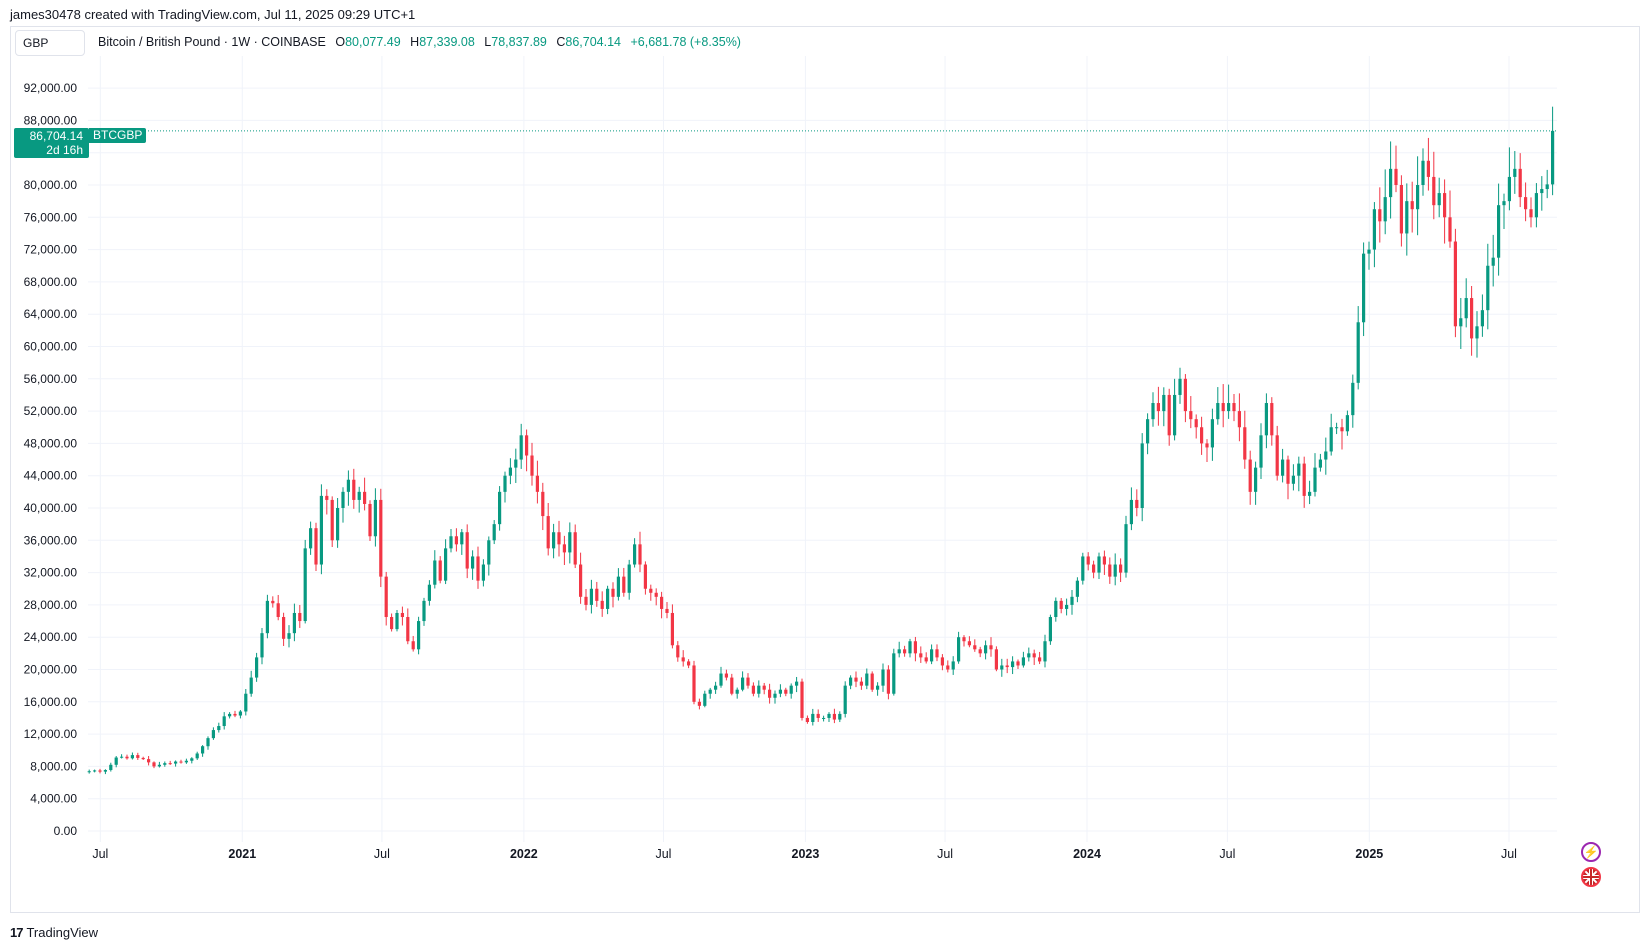  Describe the element at coordinates (54, 932) in the screenshot. I see `tradingview-logo: 17 TradingView` at that location.